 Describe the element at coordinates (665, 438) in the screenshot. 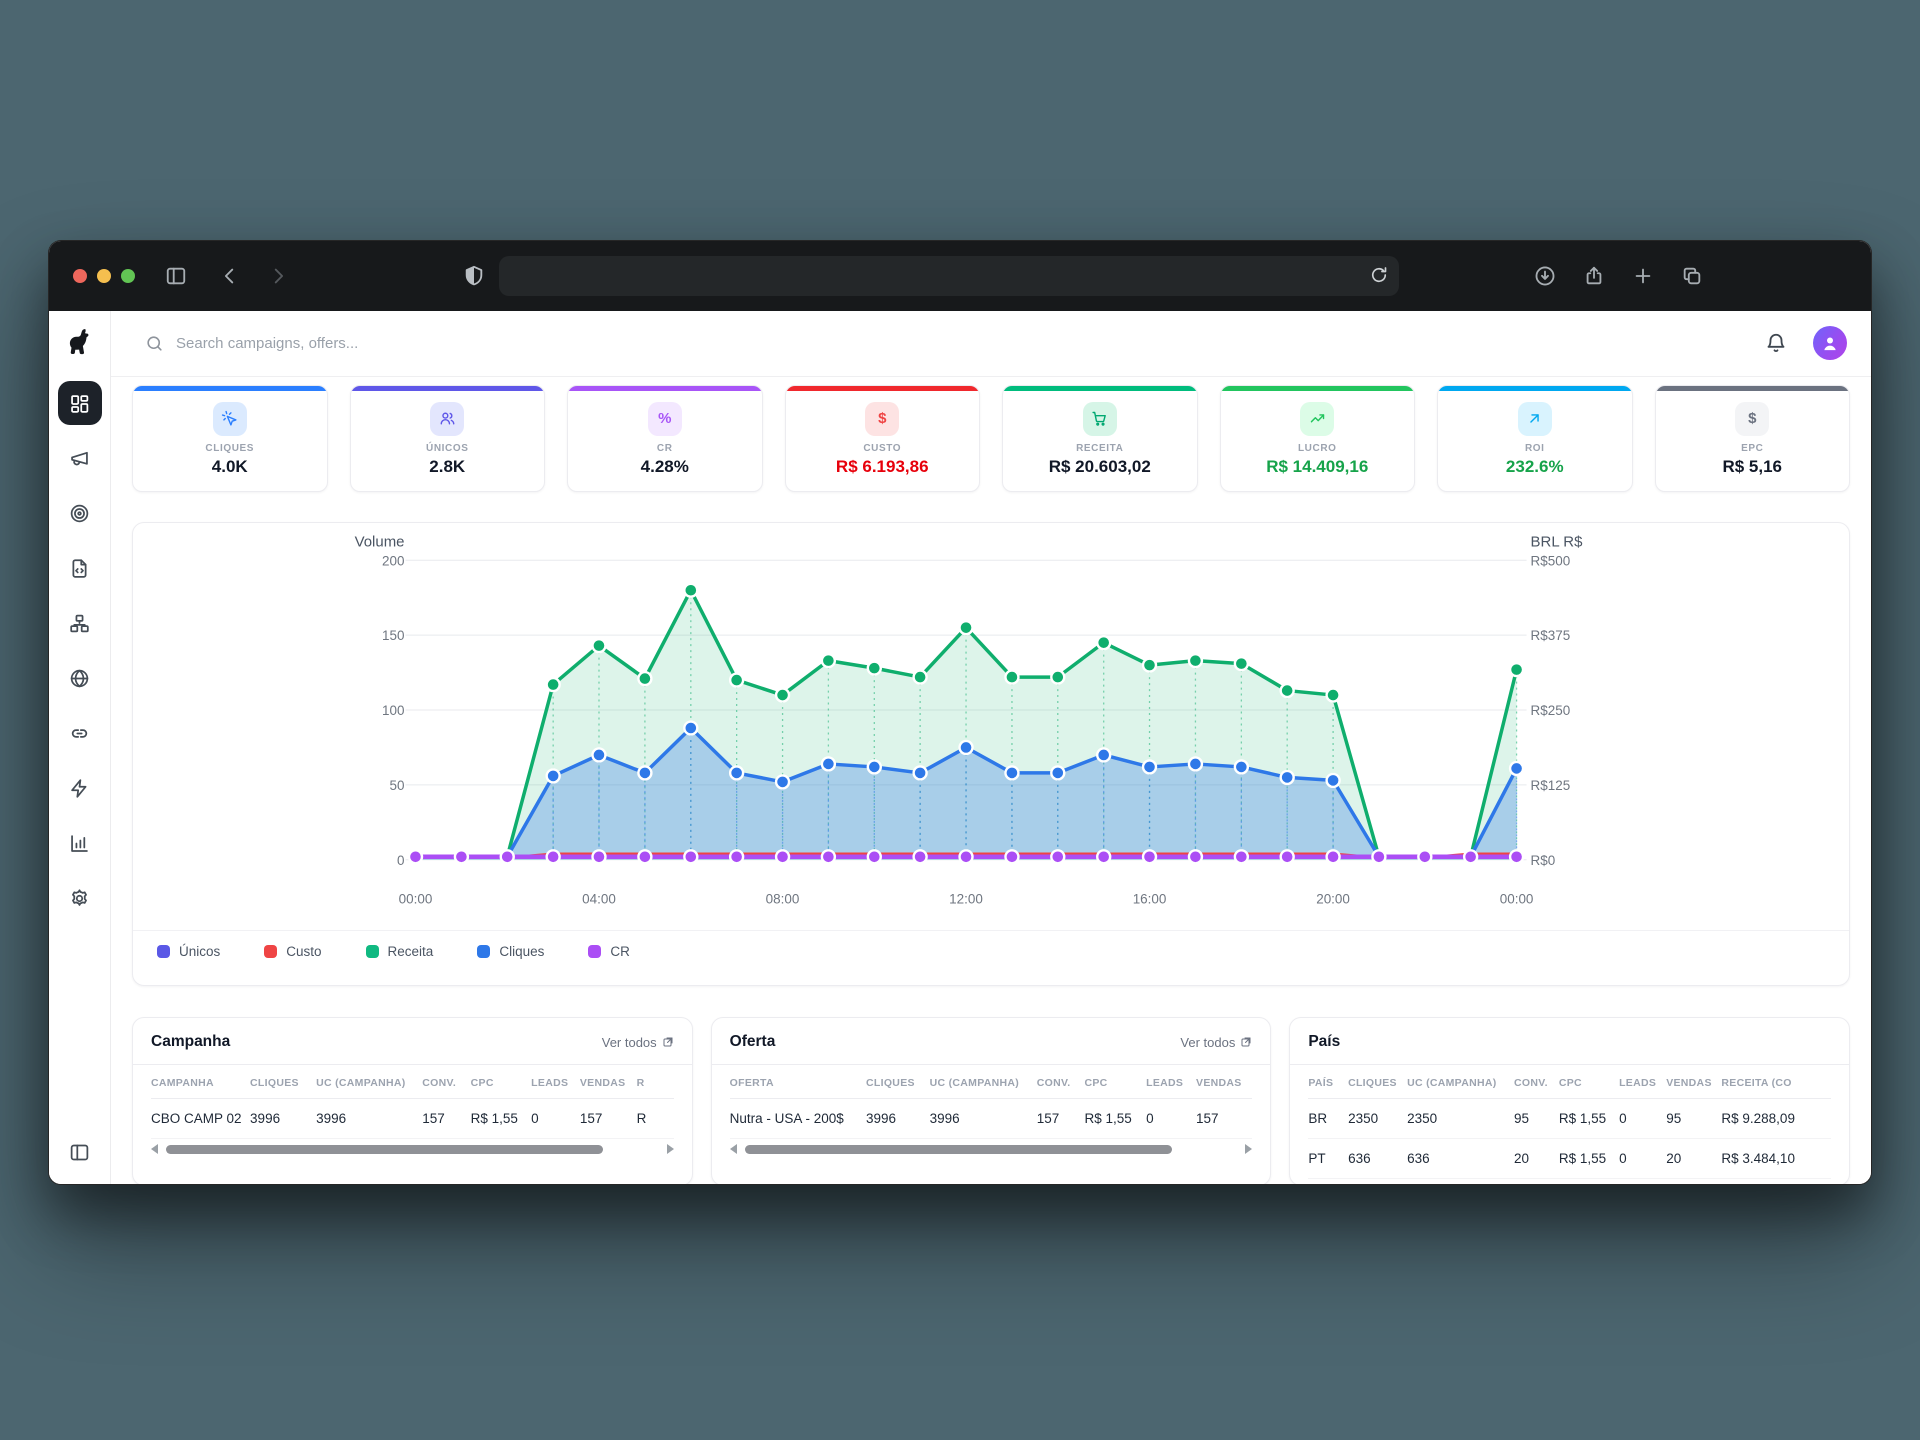

I see `stat-card-cr: % CR 4.28%` at that location.